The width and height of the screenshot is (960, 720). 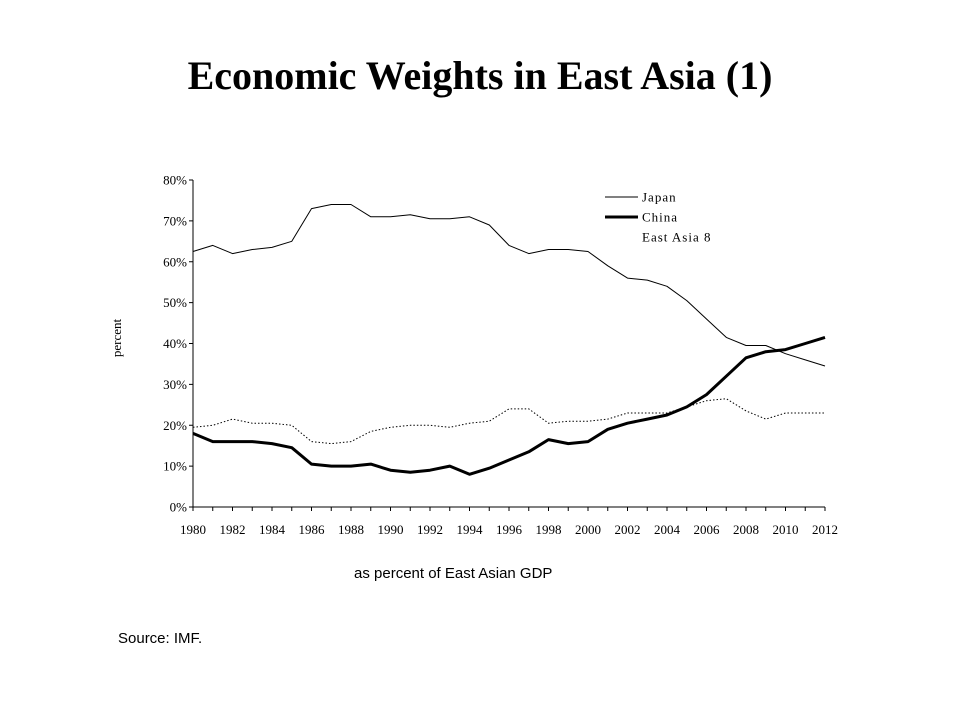 I want to click on x-tick-label: 1988, so click(x=351, y=529).